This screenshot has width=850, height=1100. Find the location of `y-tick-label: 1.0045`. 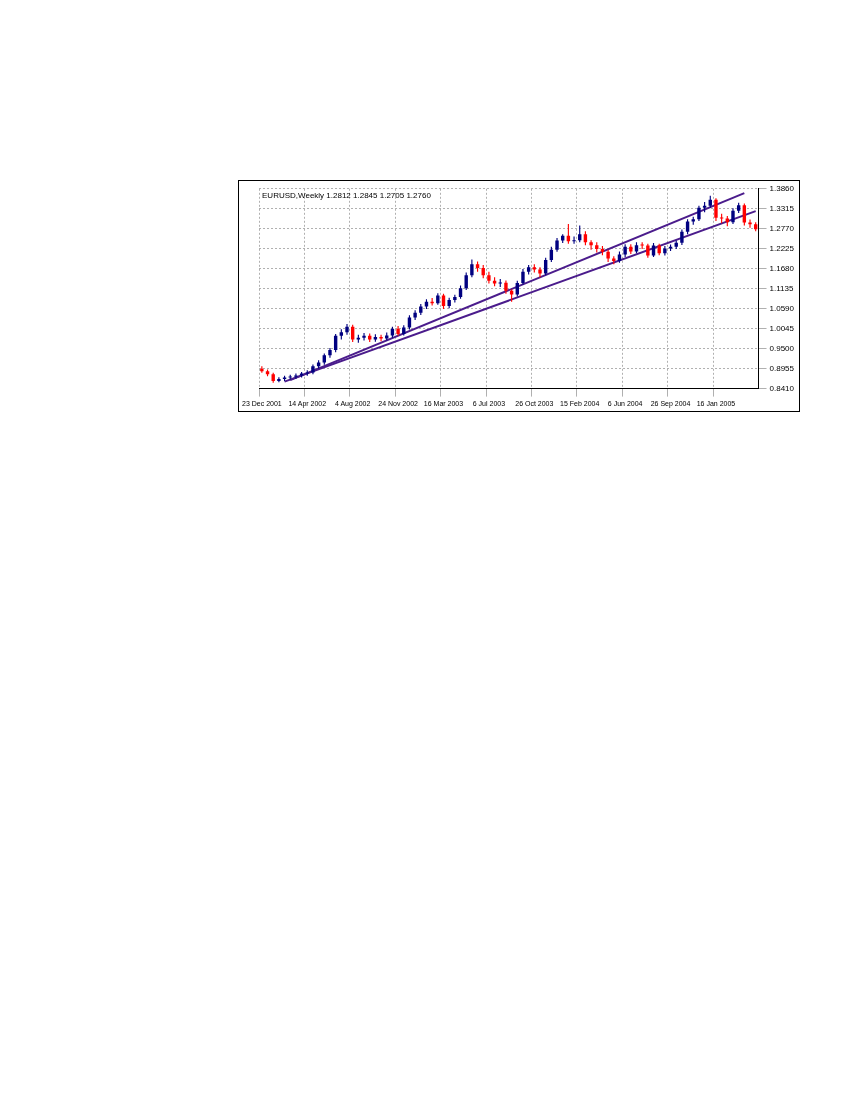

y-tick-label: 1.0045 is located at coordinates (782, 328).